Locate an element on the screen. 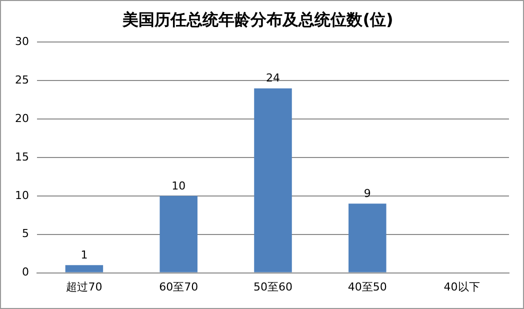 The width and height of the screenshot is (524, 309). y-tick-label: 30 is located at coordinates (21, 41).